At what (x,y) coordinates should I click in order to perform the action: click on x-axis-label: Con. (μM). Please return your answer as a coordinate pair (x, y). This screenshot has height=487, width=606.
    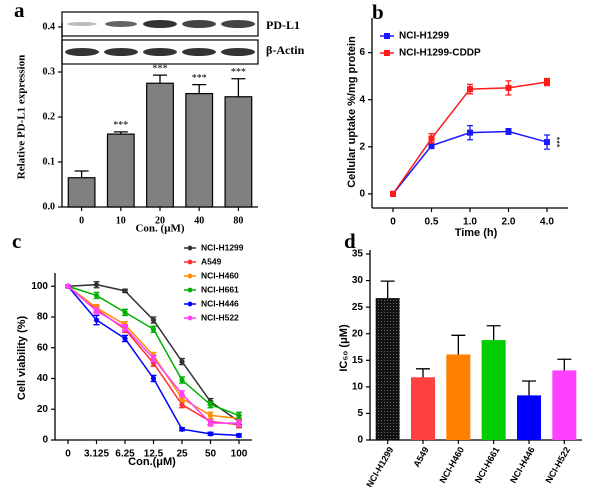
    Looking at the image, I should click on (159, 229).